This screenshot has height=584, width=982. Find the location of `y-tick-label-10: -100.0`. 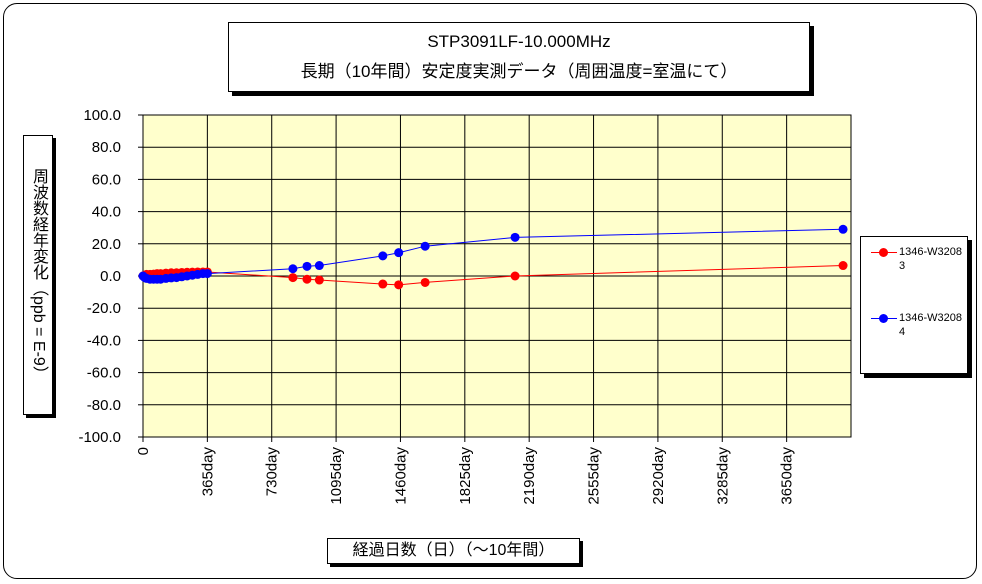

y-tick-label-10: -100.0 is located at coordinates (99, 437).